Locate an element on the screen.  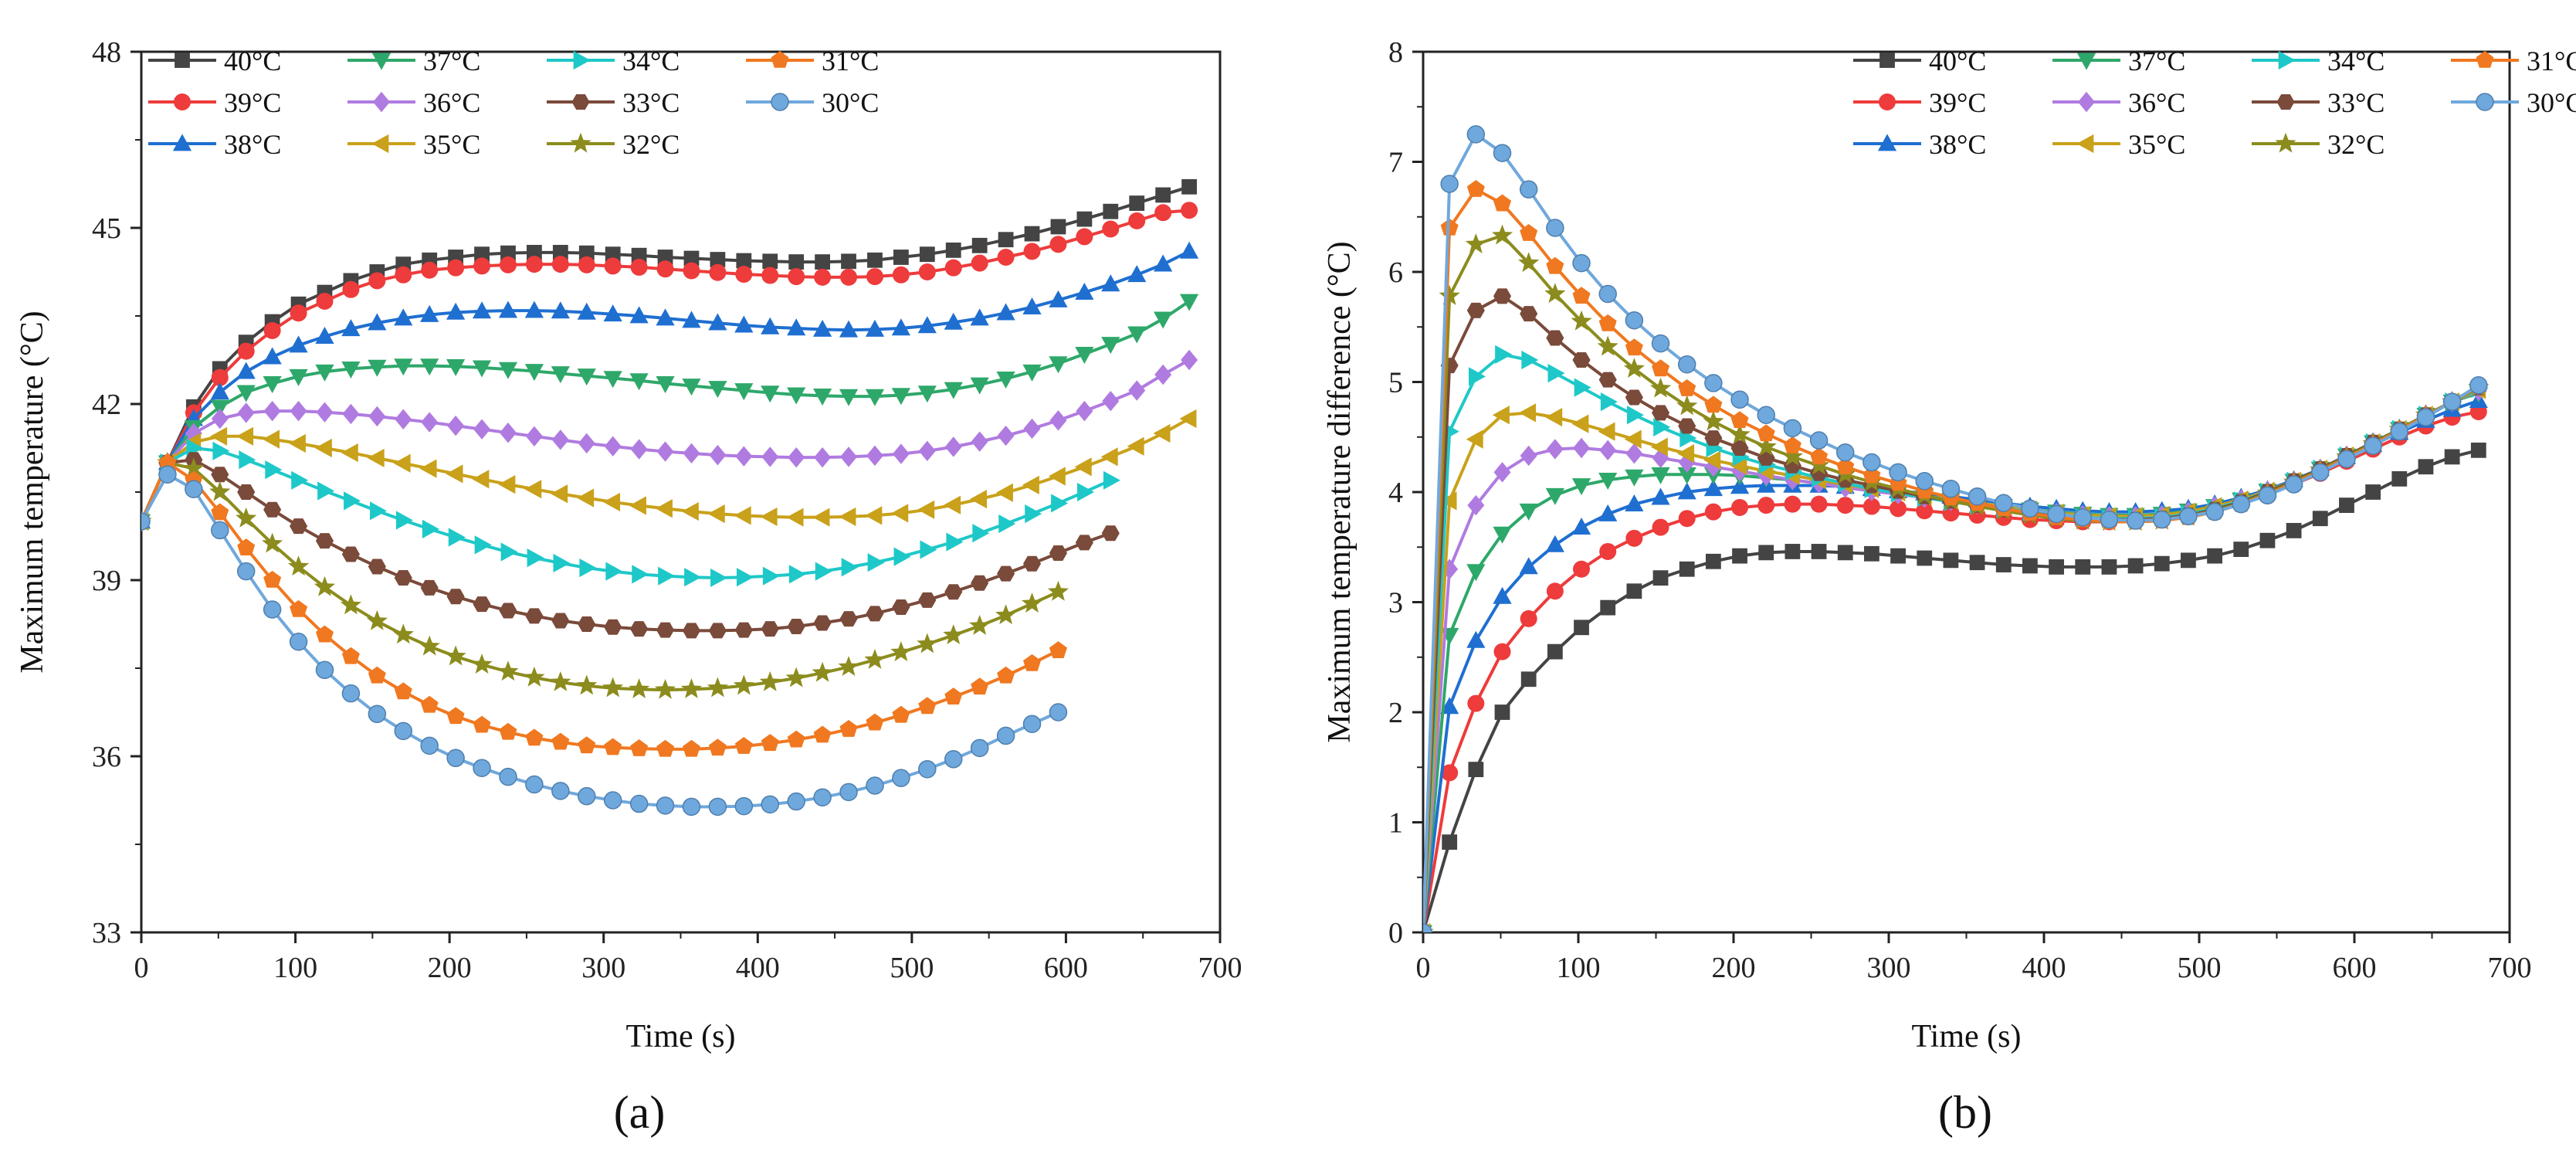
series-35°C is located at coordinates (669, 470).